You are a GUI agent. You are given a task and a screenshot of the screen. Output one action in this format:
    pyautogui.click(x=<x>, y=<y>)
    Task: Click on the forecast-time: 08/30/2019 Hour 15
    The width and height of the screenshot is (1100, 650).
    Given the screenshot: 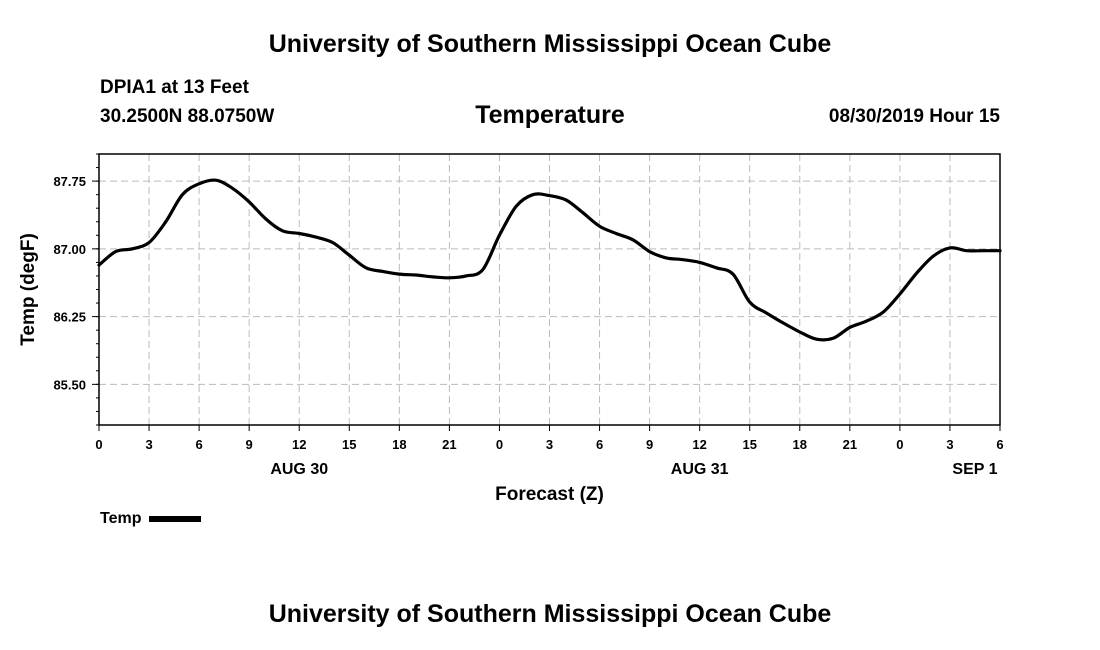 What is the action you would take?
    pyautogui.click(x=914, y=116)
    